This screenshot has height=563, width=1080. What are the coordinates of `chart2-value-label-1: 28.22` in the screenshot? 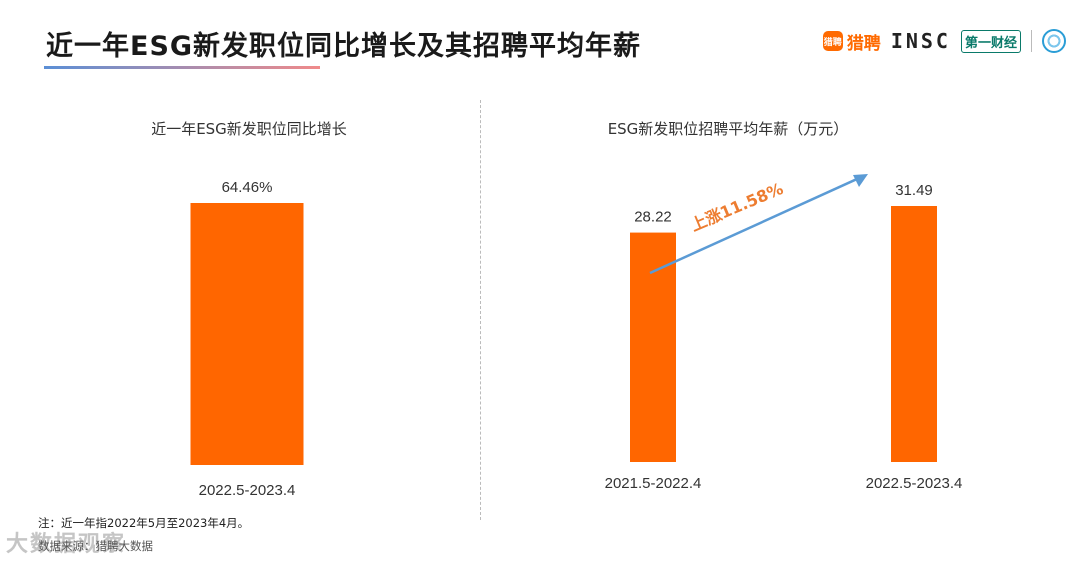 It's located at (653, 217).